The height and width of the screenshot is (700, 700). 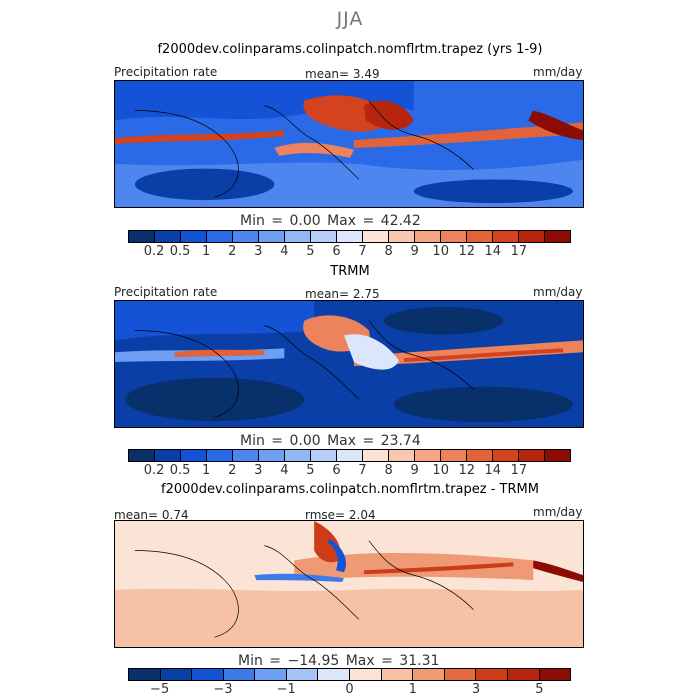 I want to click on panel-1-min-max: Min = 0.00 Max = 42.42, so click(x=330, y=221).